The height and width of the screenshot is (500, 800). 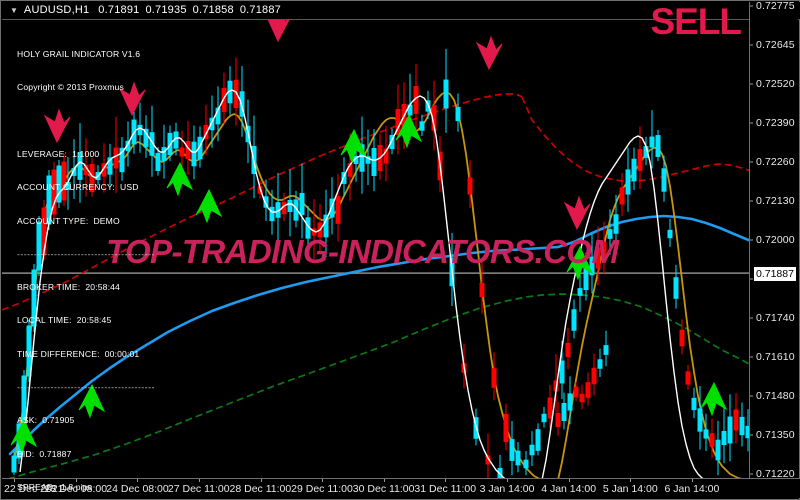 I want to click on price-tick-label: 0.72645, so click(x=775, y=45).